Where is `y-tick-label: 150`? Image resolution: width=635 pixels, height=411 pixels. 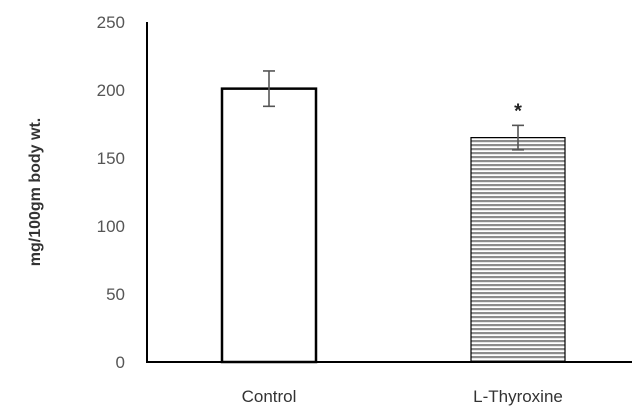
y-tick-label: 150 is located at coordinates (111, 158).